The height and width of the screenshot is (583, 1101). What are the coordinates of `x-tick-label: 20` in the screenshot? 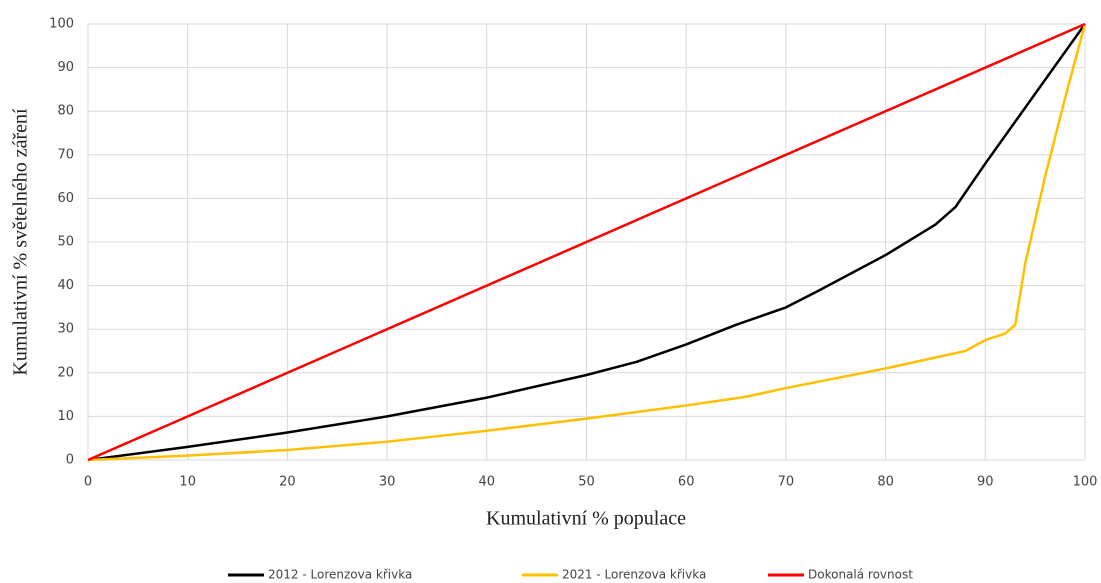 It's located at (287, 482).